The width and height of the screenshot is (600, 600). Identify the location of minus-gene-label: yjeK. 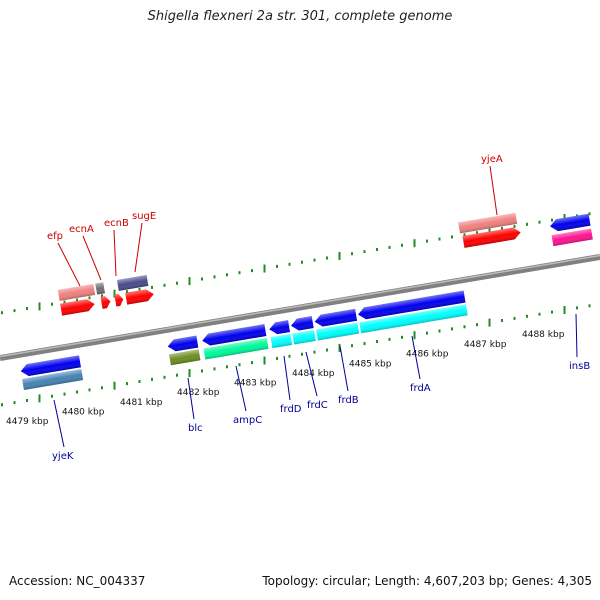
(63, 456).